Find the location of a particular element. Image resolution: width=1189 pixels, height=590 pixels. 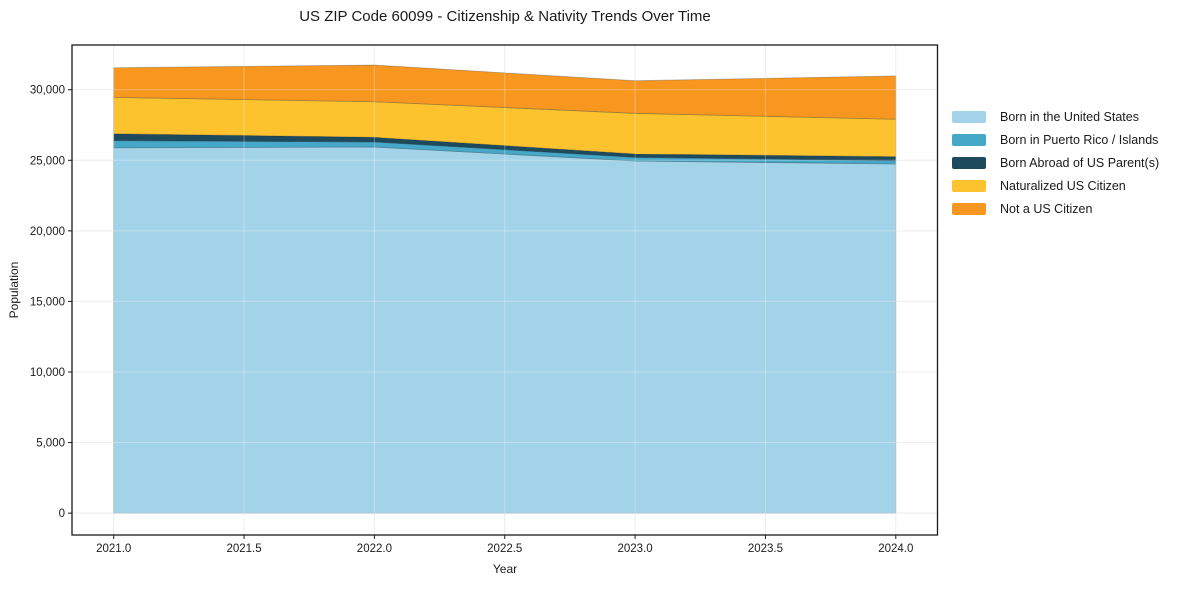

y-tick-label: 5,000 is located at coordinates (50, 444).